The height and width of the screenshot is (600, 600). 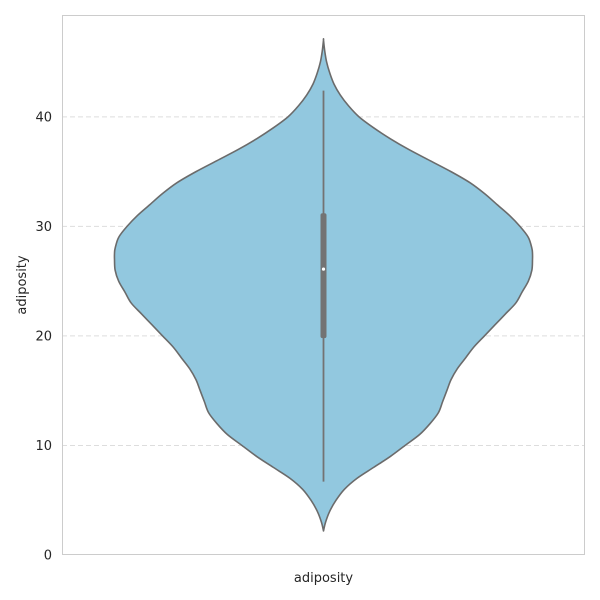 I want to click on y-tick-label: 10, so click(x=43, y=446).